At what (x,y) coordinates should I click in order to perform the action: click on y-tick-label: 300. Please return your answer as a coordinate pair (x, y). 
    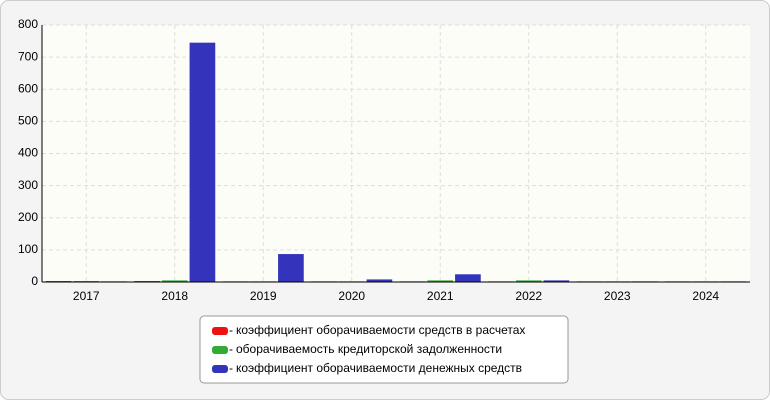
    Looking at the image, I should click on (28, 185).